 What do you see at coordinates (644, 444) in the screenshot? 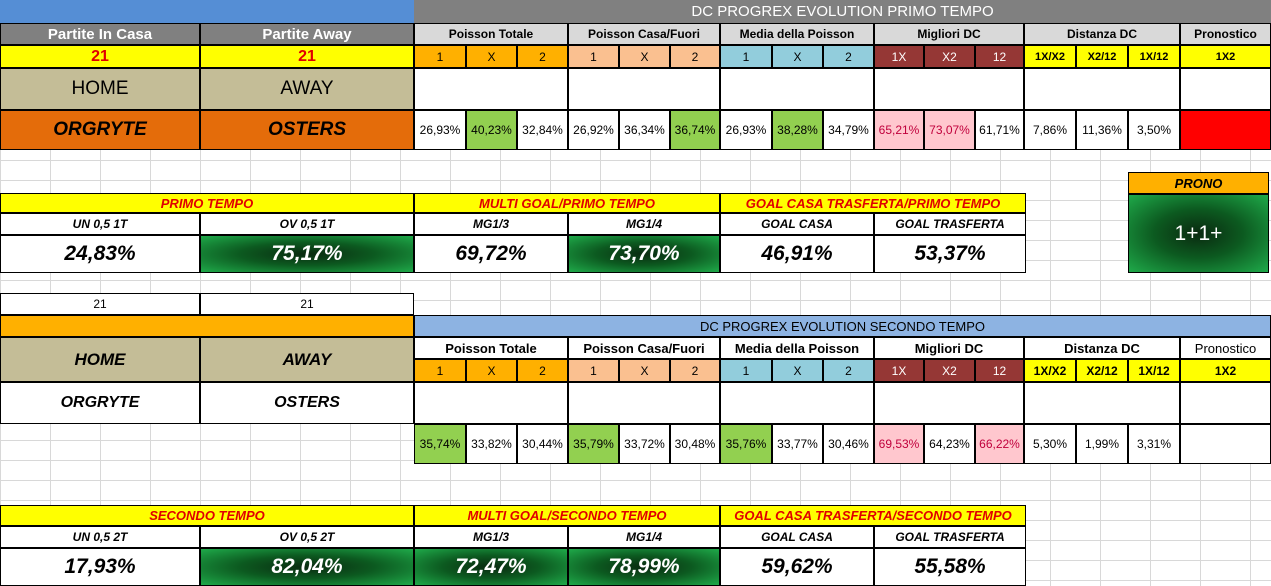
I see `value-cell: 33,72%` at bounding box center [644, 444].